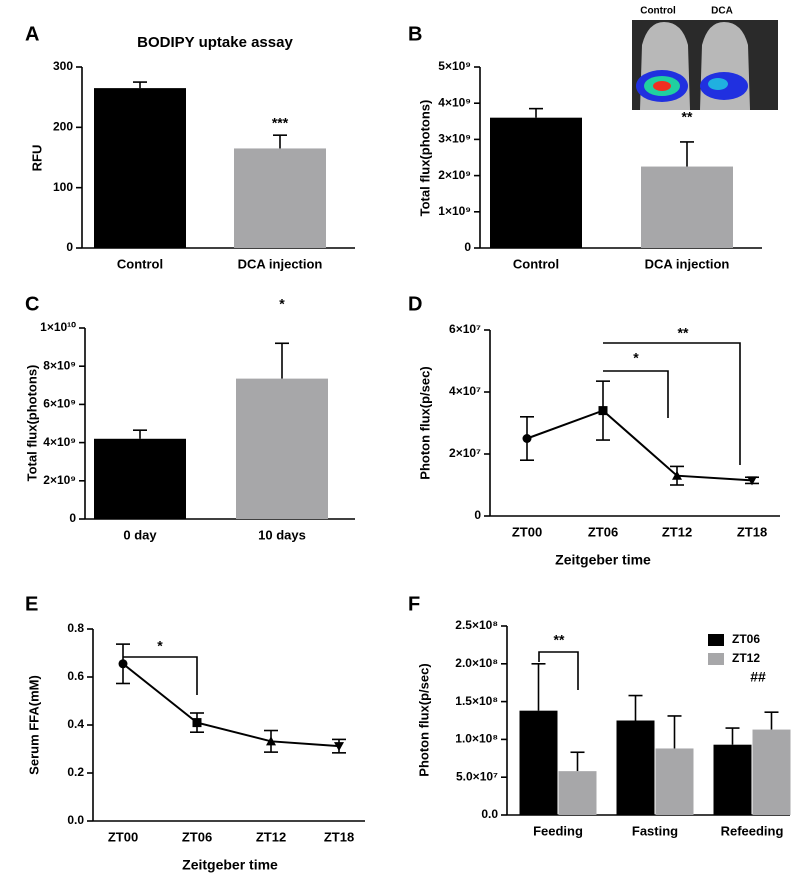 The height and width of the screenshot is (886, 800). What do you see at coordinates (752, 830) in the screenshot?
I see `x-tick-label: Refeeding` at bounding box center [752, 830].